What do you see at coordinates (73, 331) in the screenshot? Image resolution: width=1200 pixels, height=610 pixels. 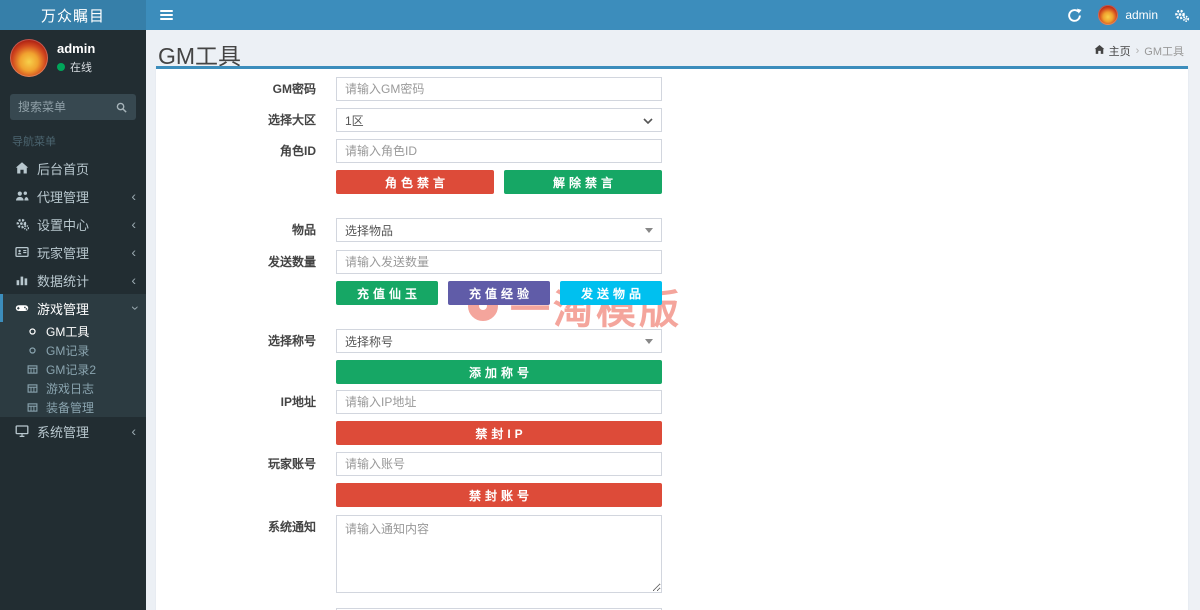 I see `submenu-item-gm-tools: GM工具` at bounding box center [73, 331].